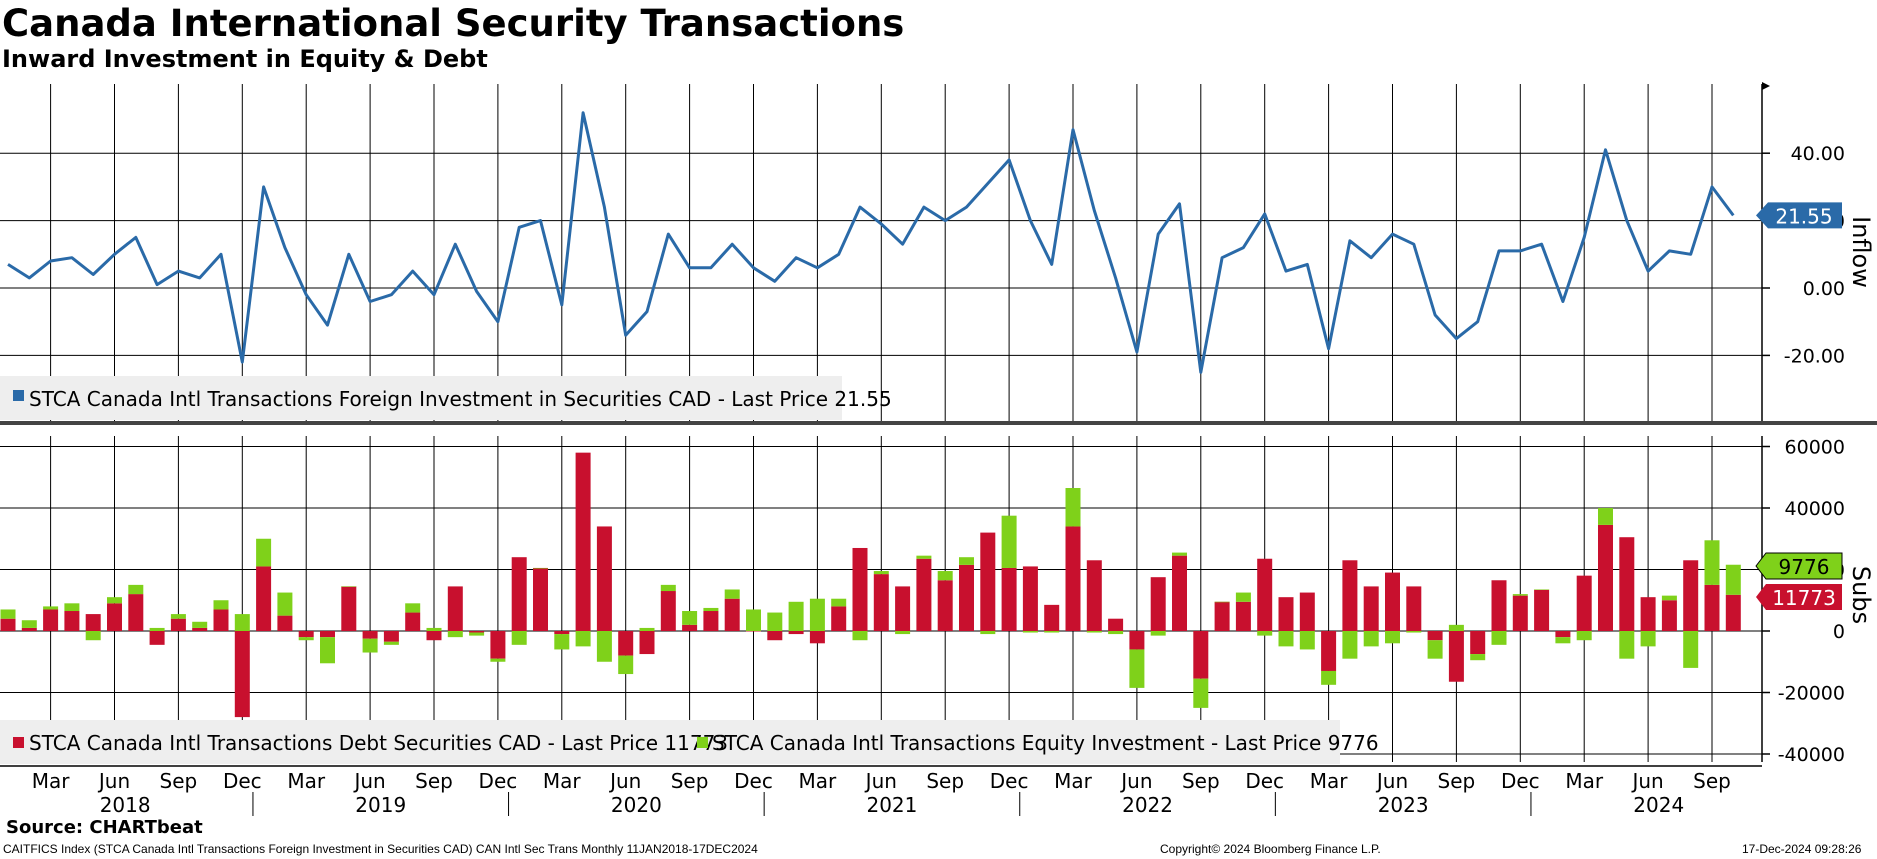  What do you see at coordinates (1147, 805) in the screenshot?
I see `x-year-label: 2022` at bounding box center [1147, 805].